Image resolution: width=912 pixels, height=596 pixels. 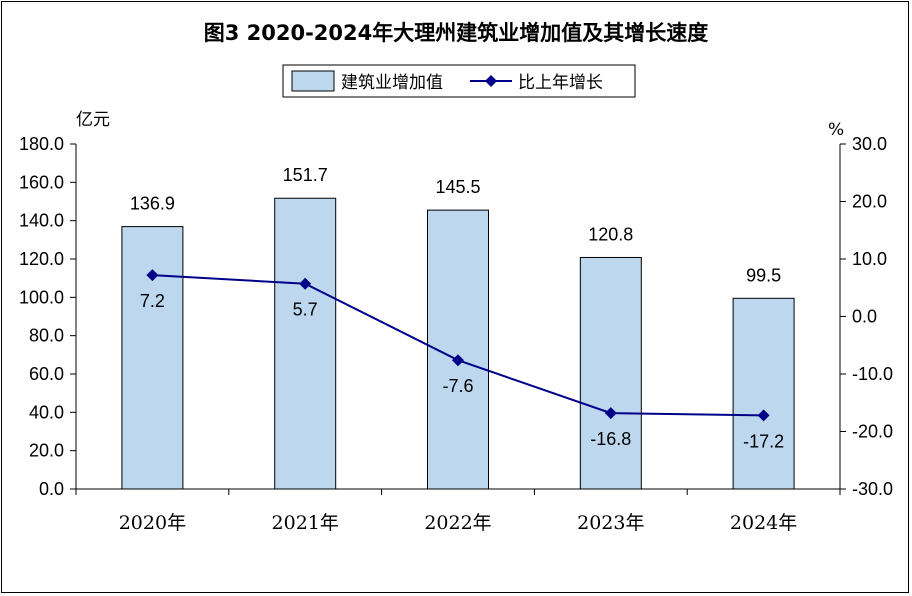 I want to click on x-tick-label: 2023年, so click(x=610, y=523).